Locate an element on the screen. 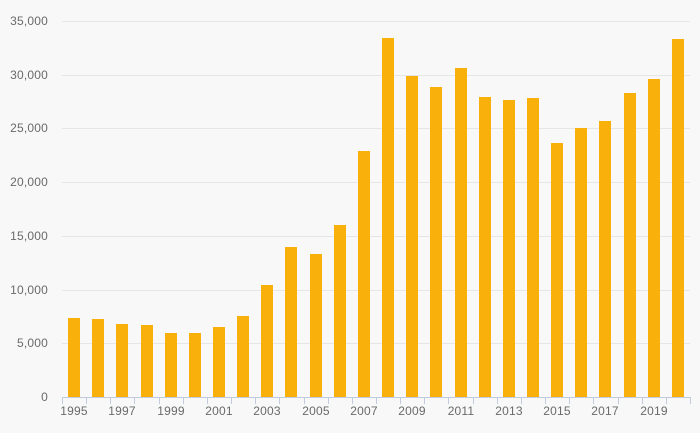 The width and height of the screenshot is (700, 433). x-axis-label: 2007 is located at coordinates (364, 411).